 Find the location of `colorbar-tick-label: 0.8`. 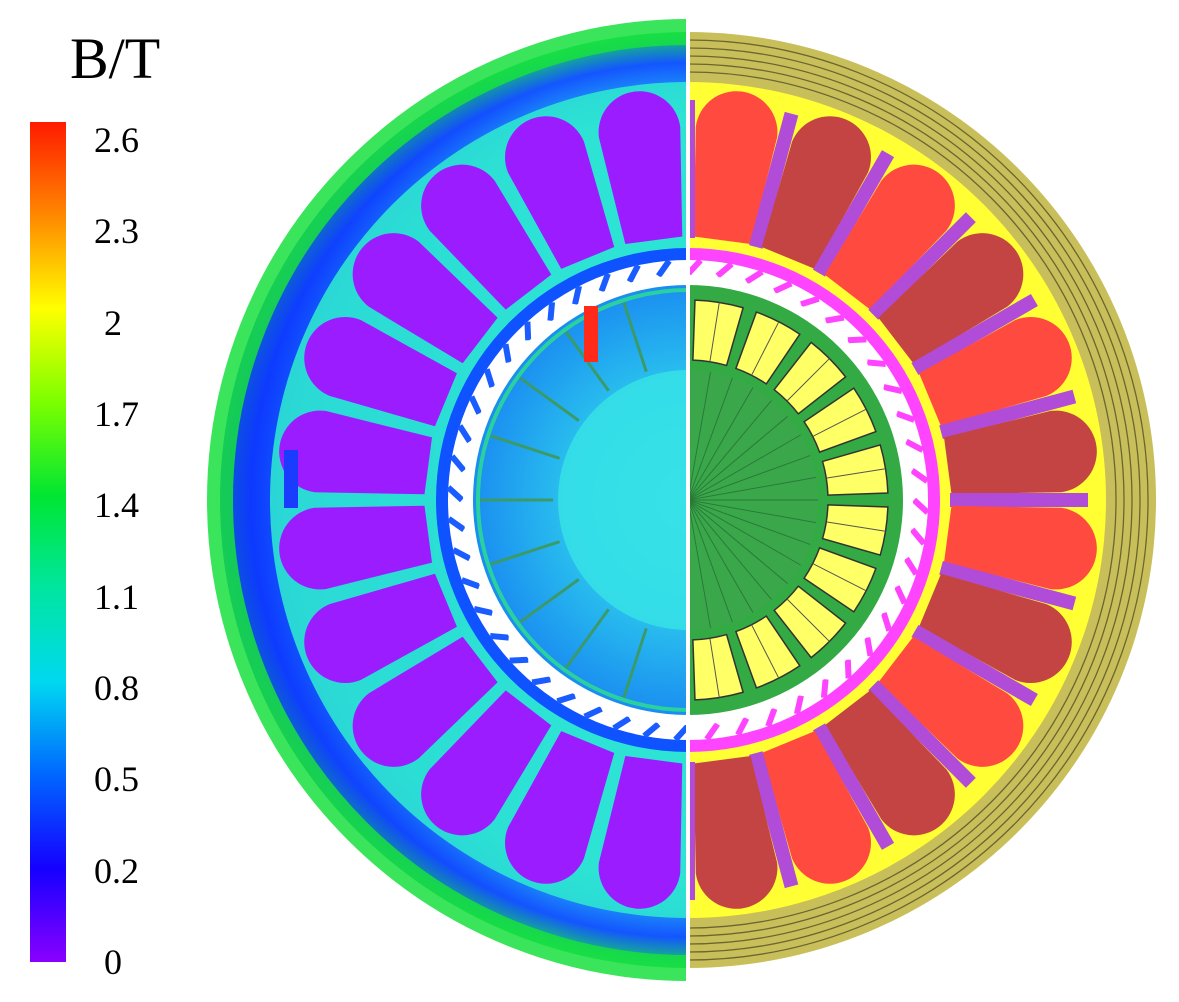

colorbar-tick-label: 0.8 is located at coordinates (116, 688).